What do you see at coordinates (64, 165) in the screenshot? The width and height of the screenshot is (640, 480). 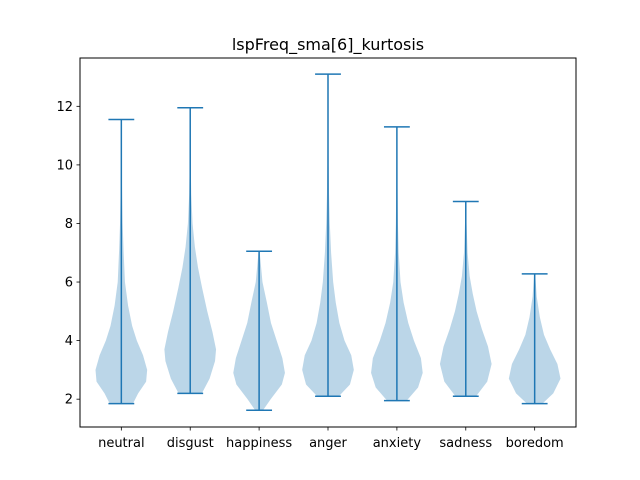 I see `y-tick-label: 10` at bounding box center [64, 165].